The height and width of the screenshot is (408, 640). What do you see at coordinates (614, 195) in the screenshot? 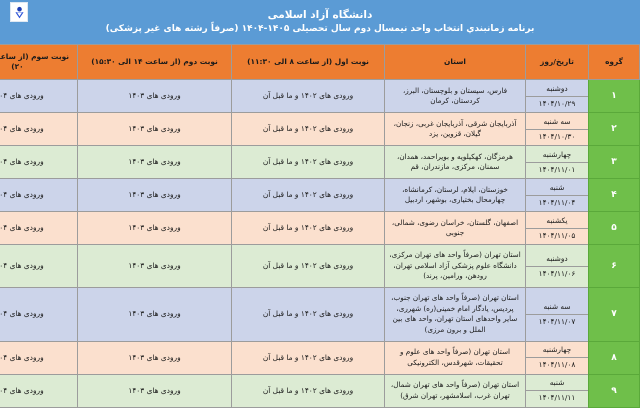
I see `cell-group: ۴` at bounding box center [614, 195].